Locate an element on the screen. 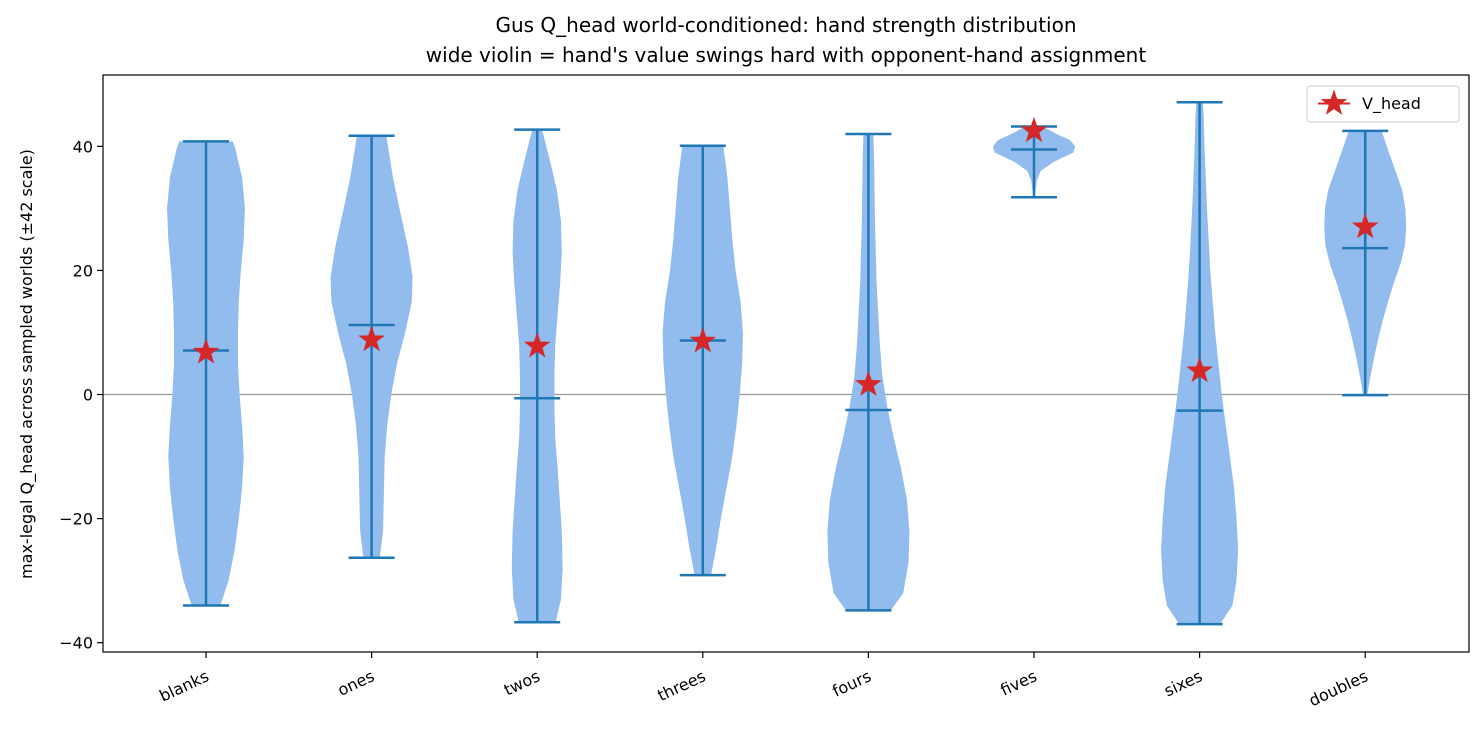 This screenshot has width=1484, height=733. legend-box is located at coordinates (1383, 104).